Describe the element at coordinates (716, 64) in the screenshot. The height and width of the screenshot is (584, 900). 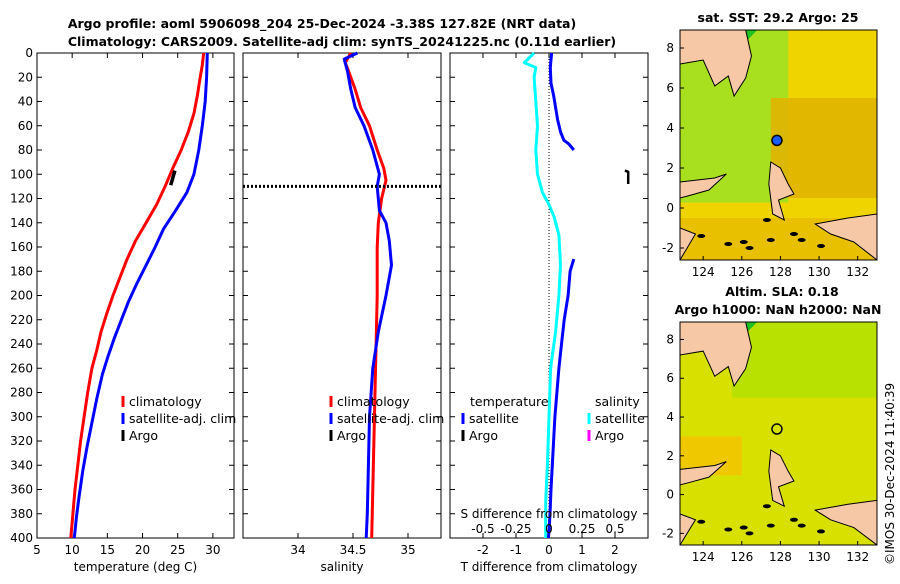
I see `land-mindanao` at that location.